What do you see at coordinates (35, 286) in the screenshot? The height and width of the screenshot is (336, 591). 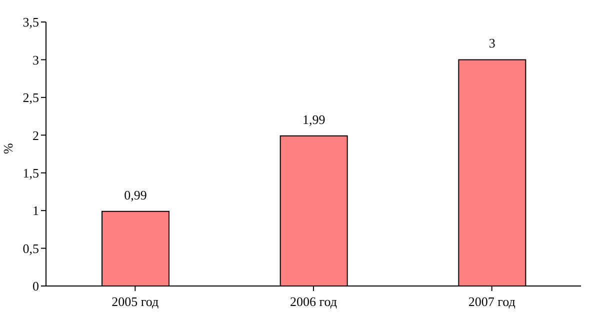 I see `y-tick-label: 0` at bounding box center [35, 286].